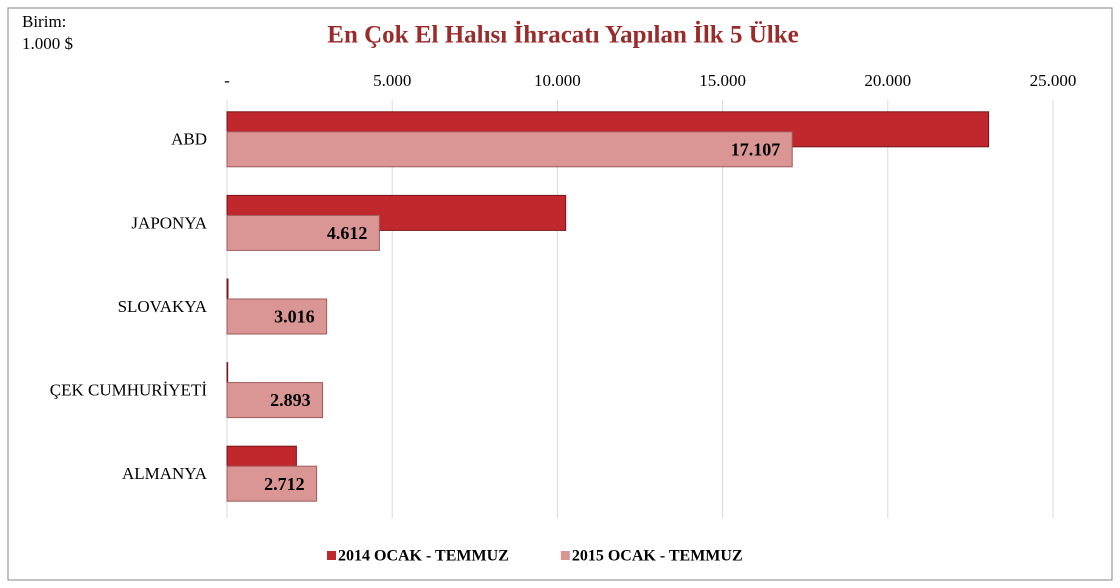  What do you see at coordinates (290, 400) in the screenshot?
I see `data-label: 2.893` at bounding box center [290, 400].